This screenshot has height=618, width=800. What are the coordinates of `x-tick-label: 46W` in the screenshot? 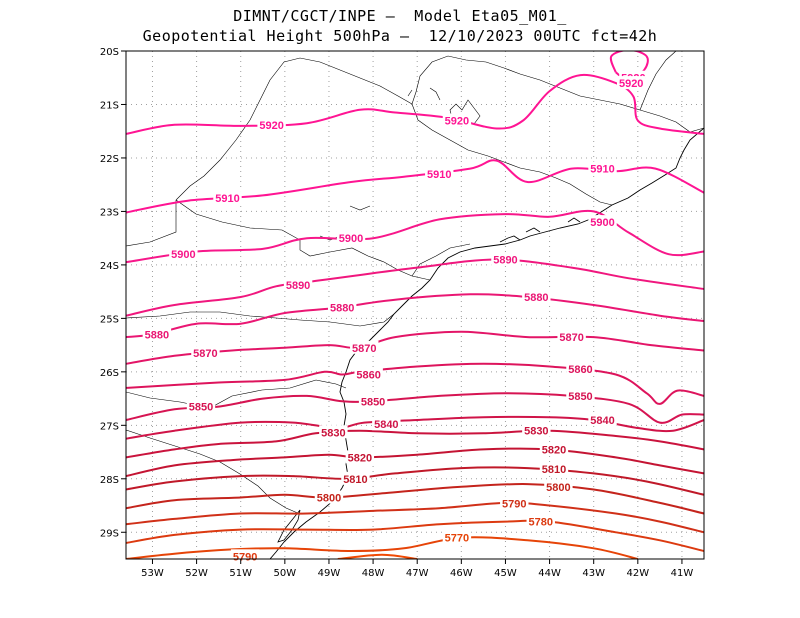 It's located at (461, 573).